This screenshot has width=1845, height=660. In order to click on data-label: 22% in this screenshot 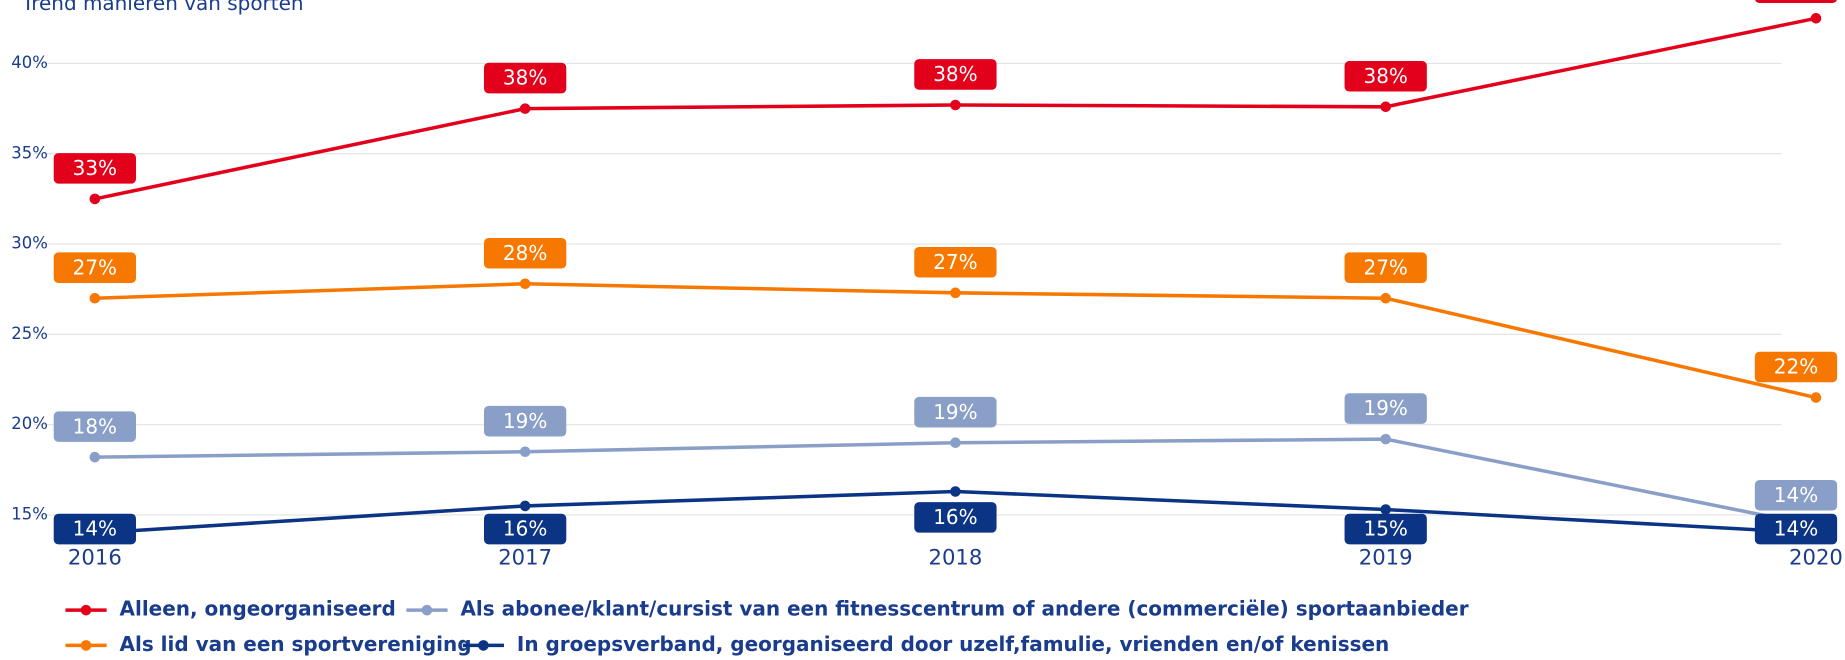, I will do `click(1796, 367)`.